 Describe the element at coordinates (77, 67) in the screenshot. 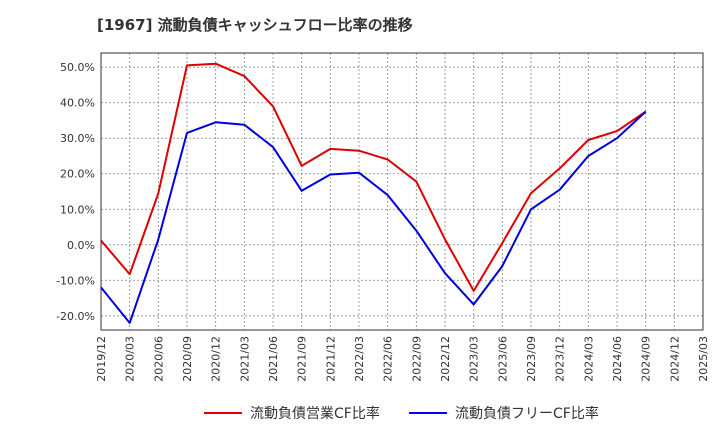

I see `y-tick-label: 50.0%` at that location.